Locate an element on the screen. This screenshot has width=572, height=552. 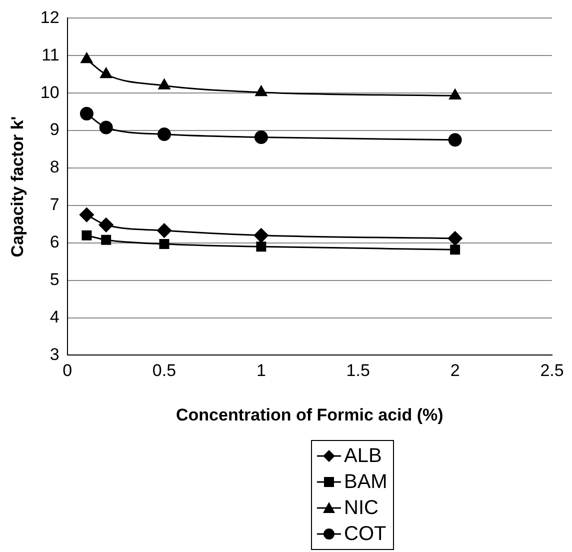
legend-label: NIC is located at coordinates (361, 508).